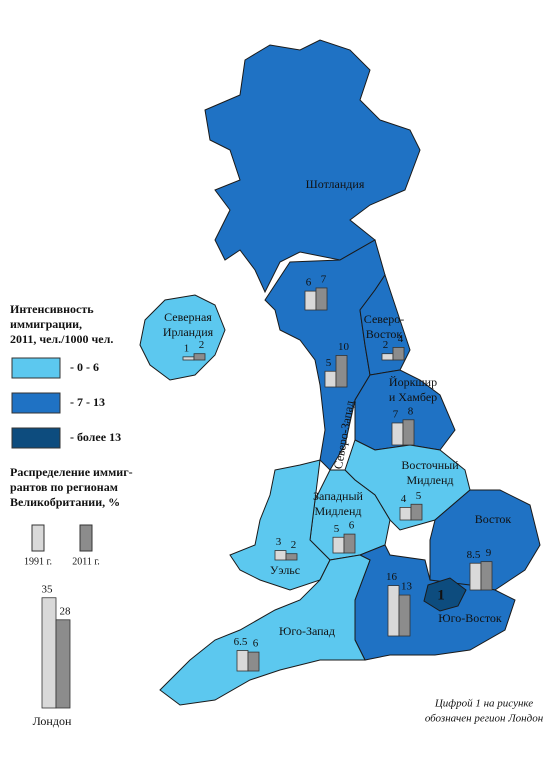 This screenshot has height=769, width=550. I want to click on london-label: Лондон, so click(52, 721).